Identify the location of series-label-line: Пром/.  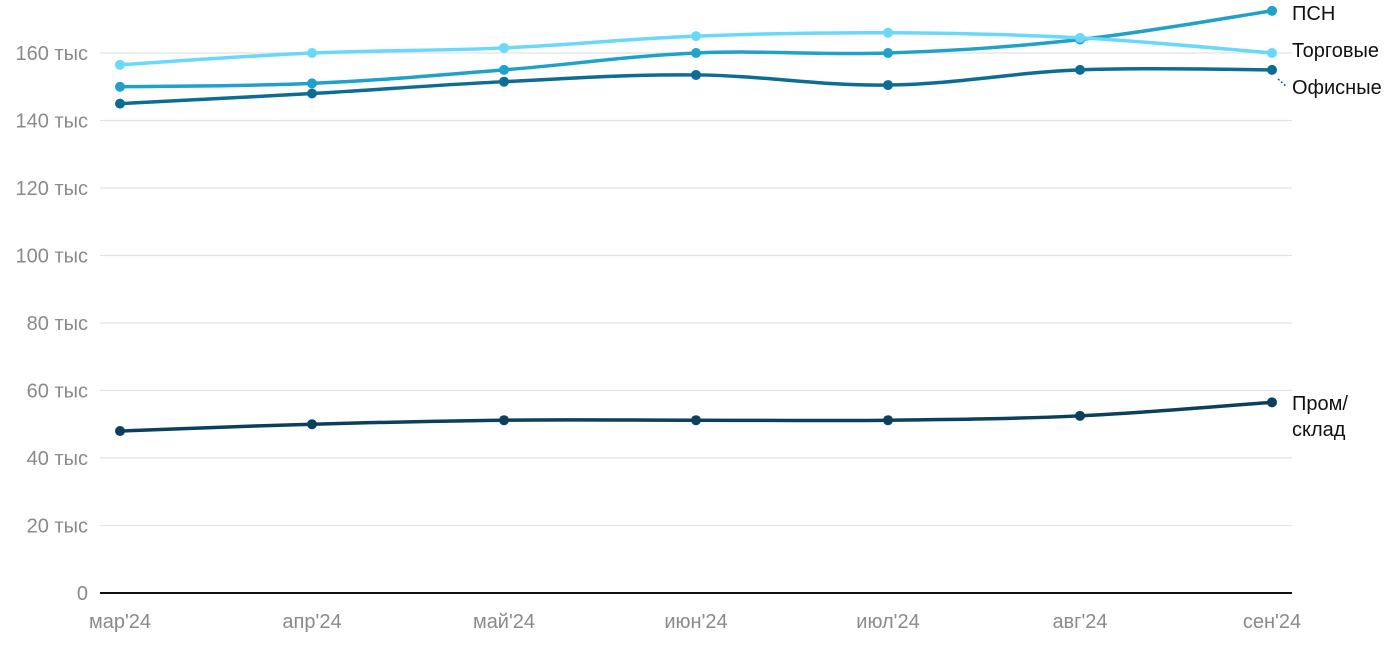
(1320, 404).